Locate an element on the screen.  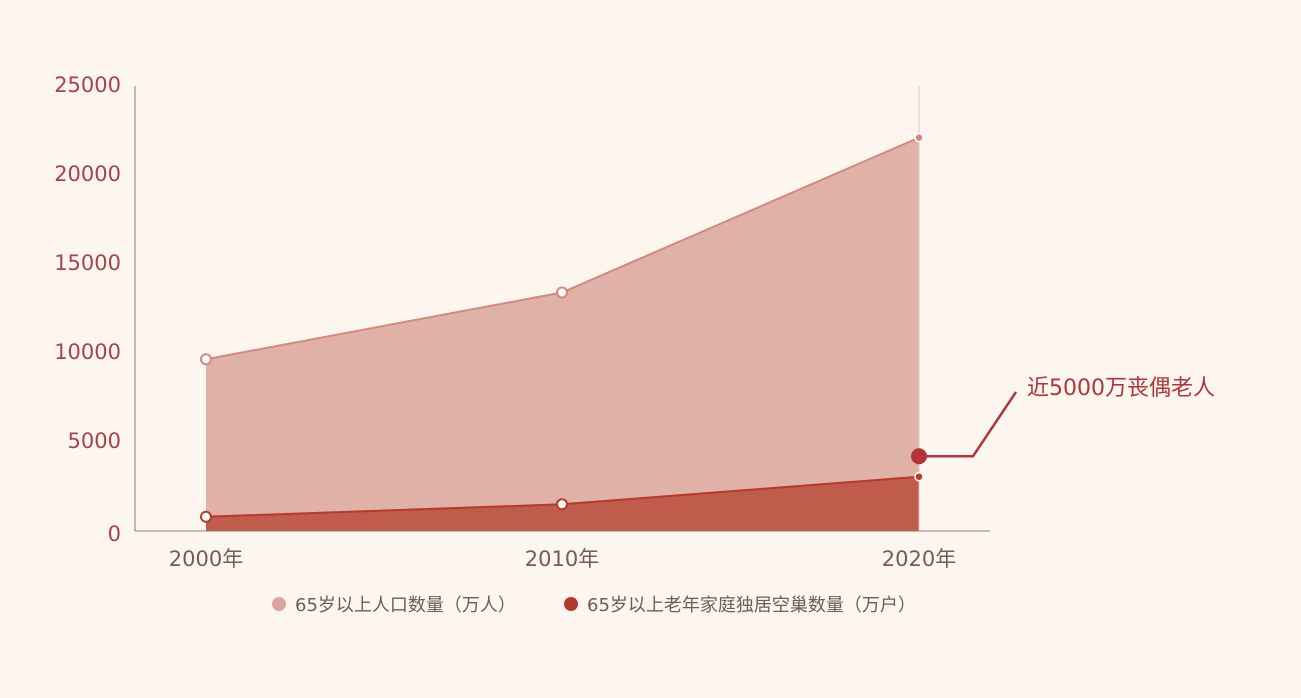
legend-label-1: 65岁以上人口数量（万人） is located at coordinates (405, 605).